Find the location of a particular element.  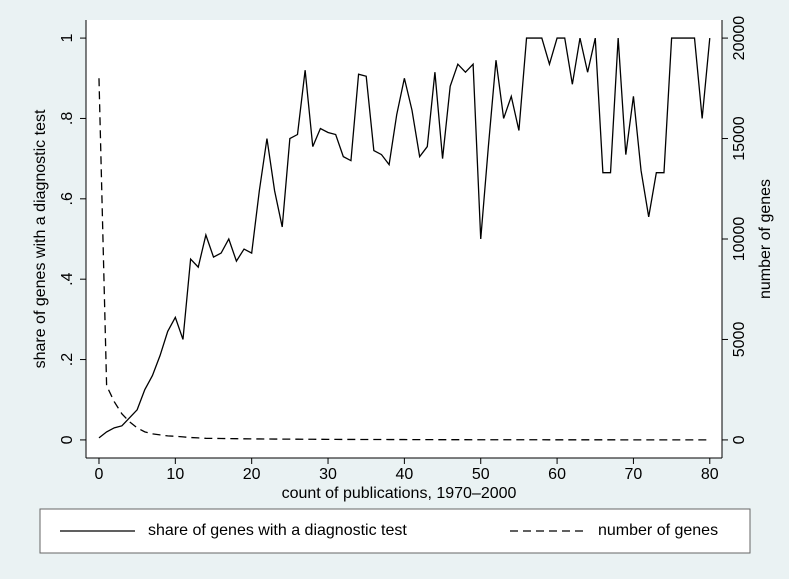

y2-tick-label: 20000 is located at coordinates (739, 38).